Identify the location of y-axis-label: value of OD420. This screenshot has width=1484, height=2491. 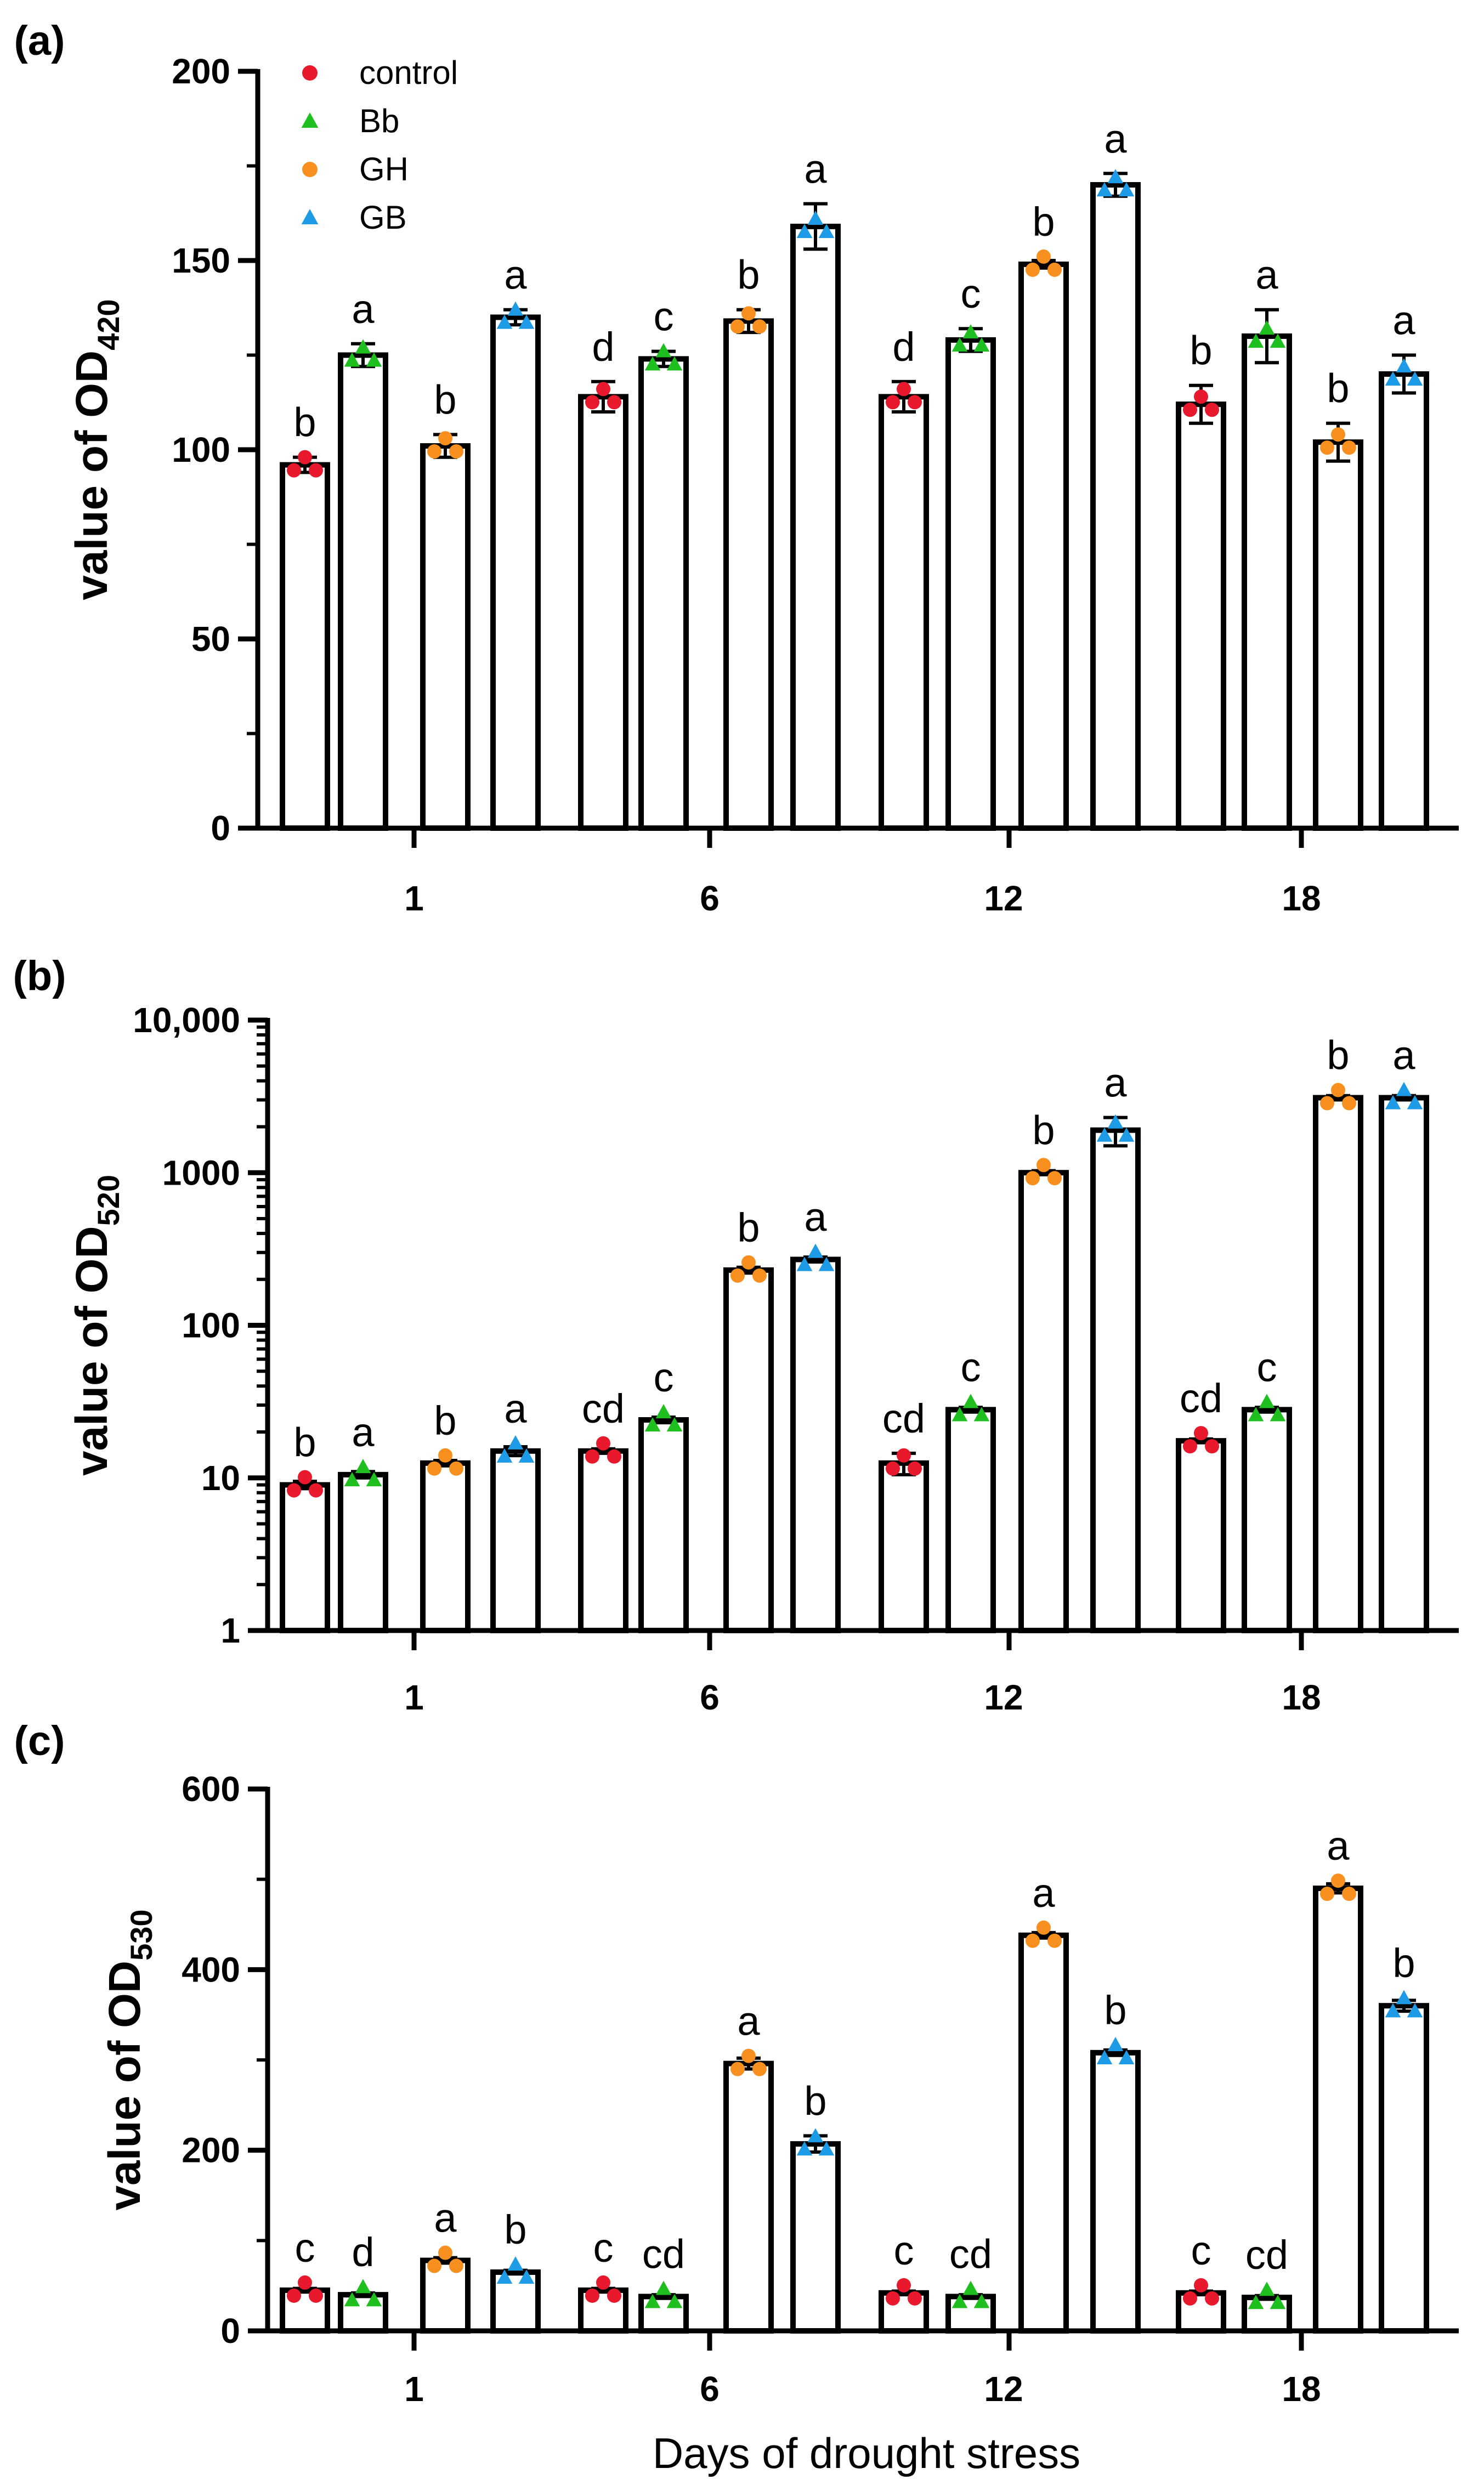
(97, 449).